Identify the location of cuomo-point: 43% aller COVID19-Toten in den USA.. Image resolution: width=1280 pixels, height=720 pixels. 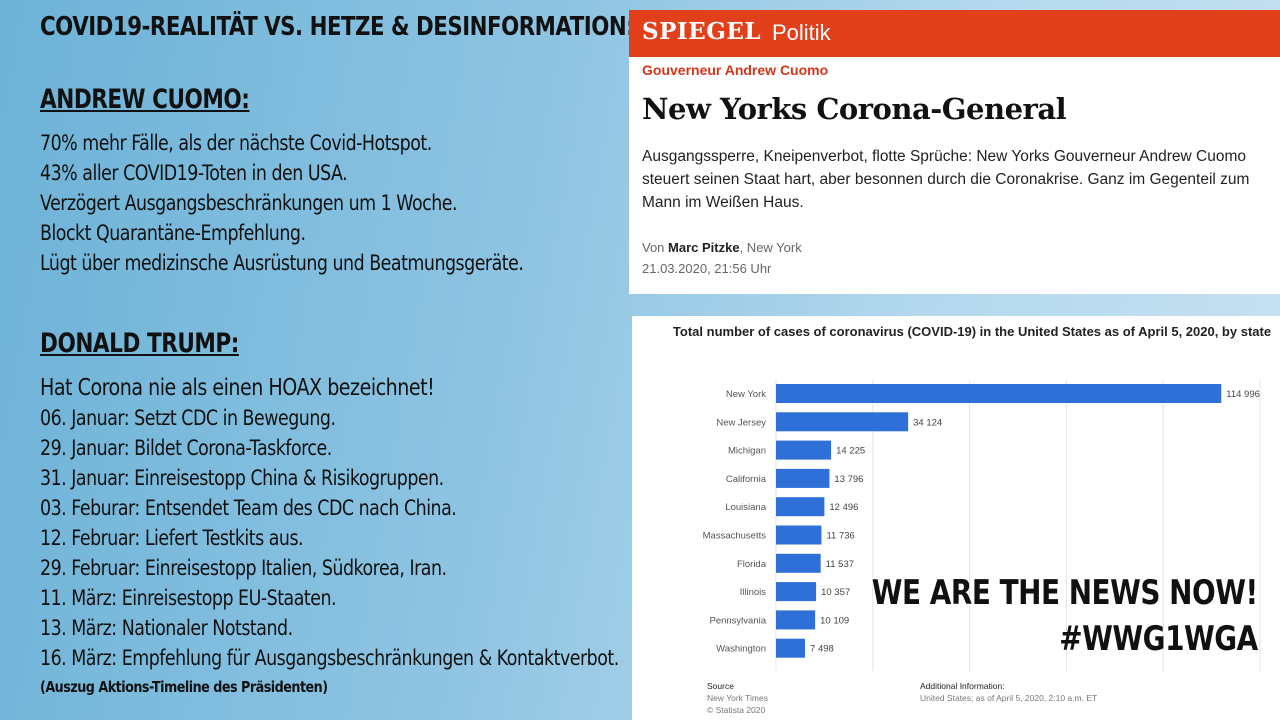
(194, 173).